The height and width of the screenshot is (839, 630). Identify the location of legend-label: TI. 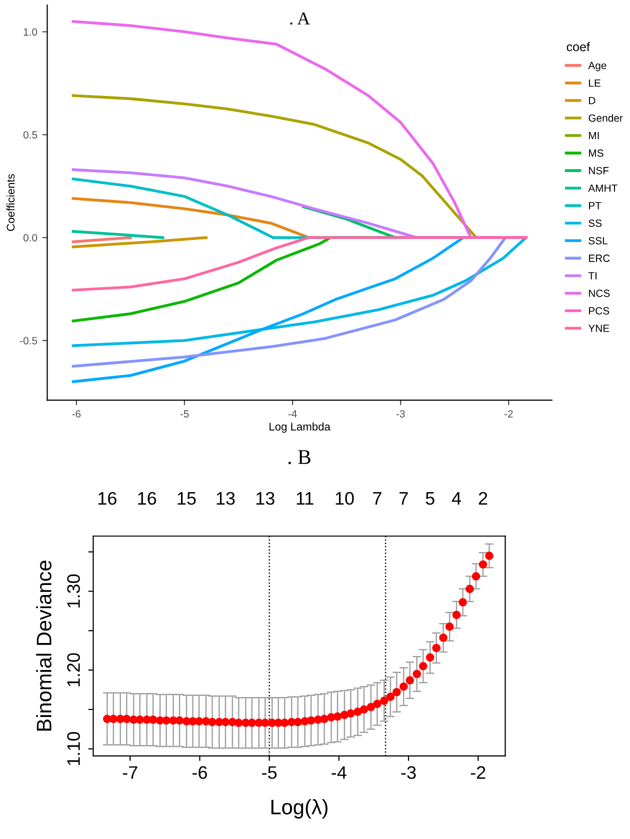
(592, 276).